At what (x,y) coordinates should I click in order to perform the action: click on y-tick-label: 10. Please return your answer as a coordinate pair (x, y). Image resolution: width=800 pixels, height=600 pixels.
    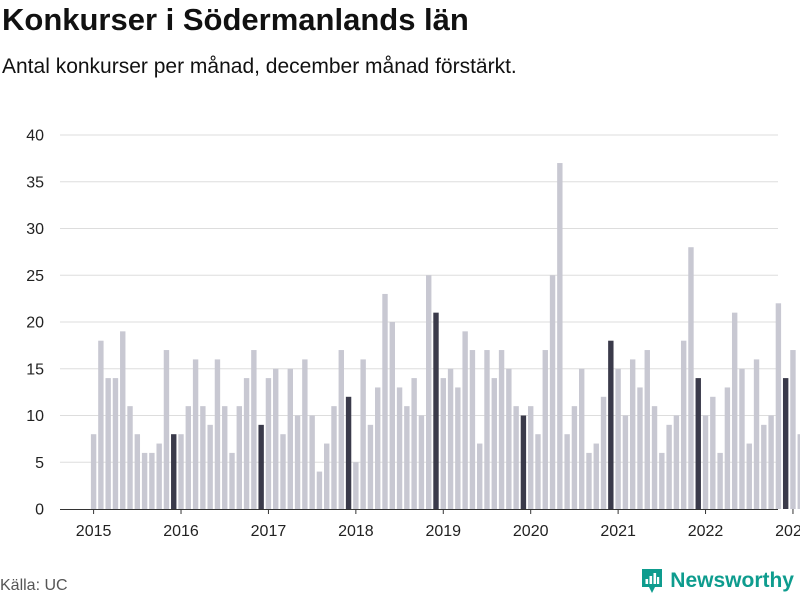
    Looking at the image, I should click on (35, 416).